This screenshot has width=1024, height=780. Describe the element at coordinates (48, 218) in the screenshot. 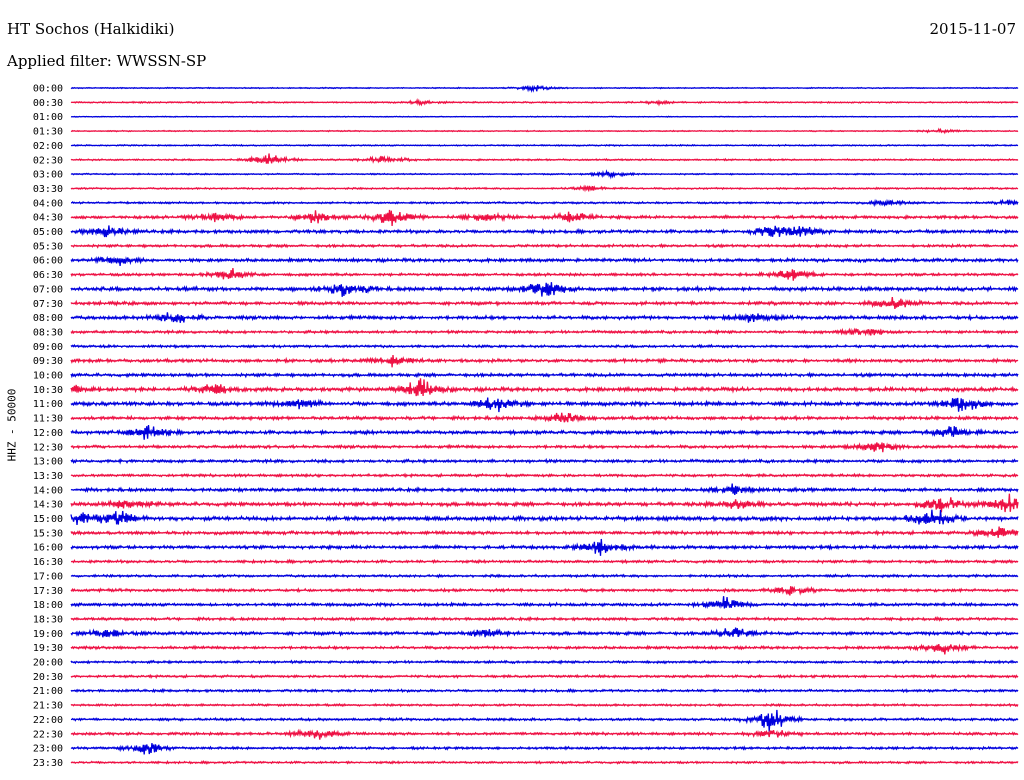

I see `time-label: 04:30` at that location.